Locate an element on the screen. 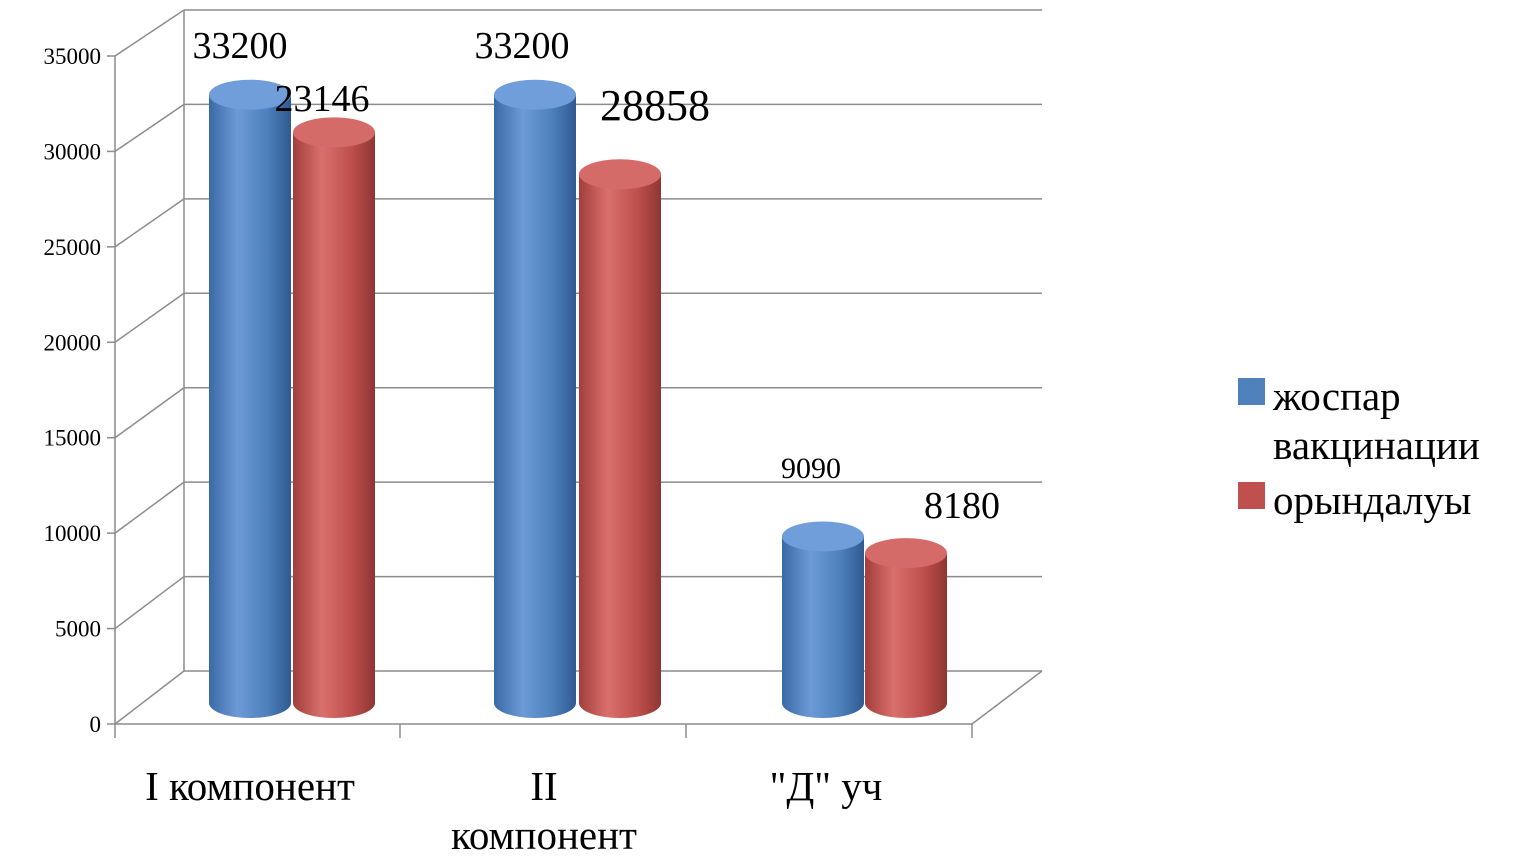 The width and height of the screenshot is (1528, 859). y-tick-label: 20000 is located at coordinates (73, 342).